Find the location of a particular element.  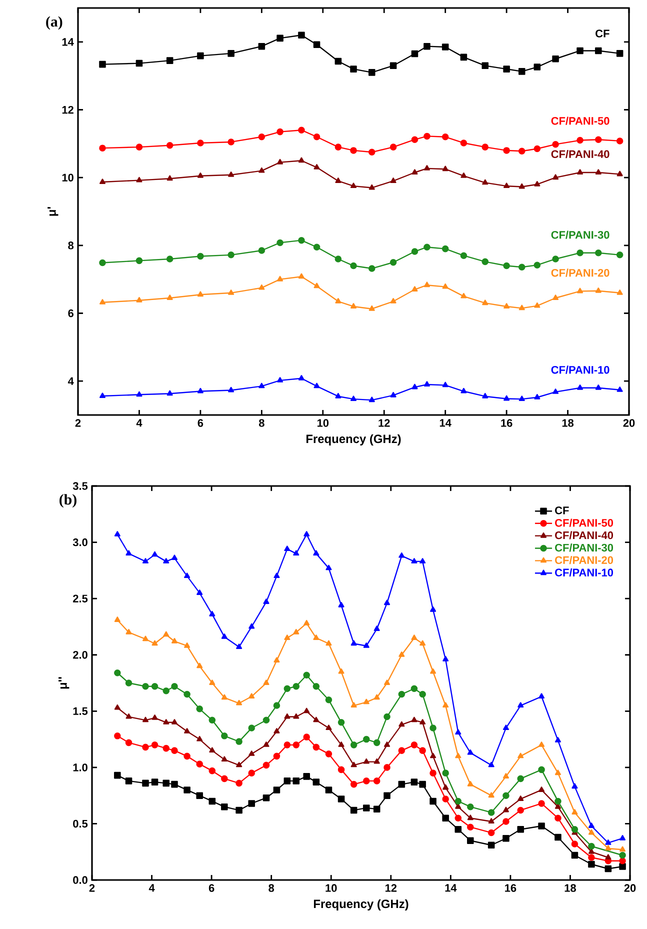

y-tick-label: 1.0 is located at coordinates (80, 768).